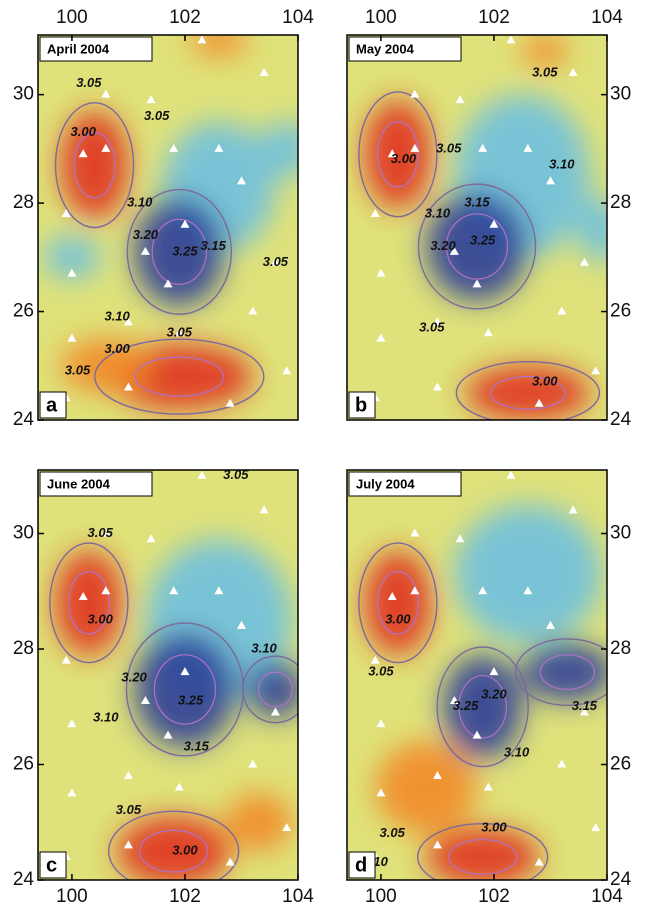  Describe the element at coordinates (620, 648) in the screenshot. I see `y-tick-label: 28` at that location.